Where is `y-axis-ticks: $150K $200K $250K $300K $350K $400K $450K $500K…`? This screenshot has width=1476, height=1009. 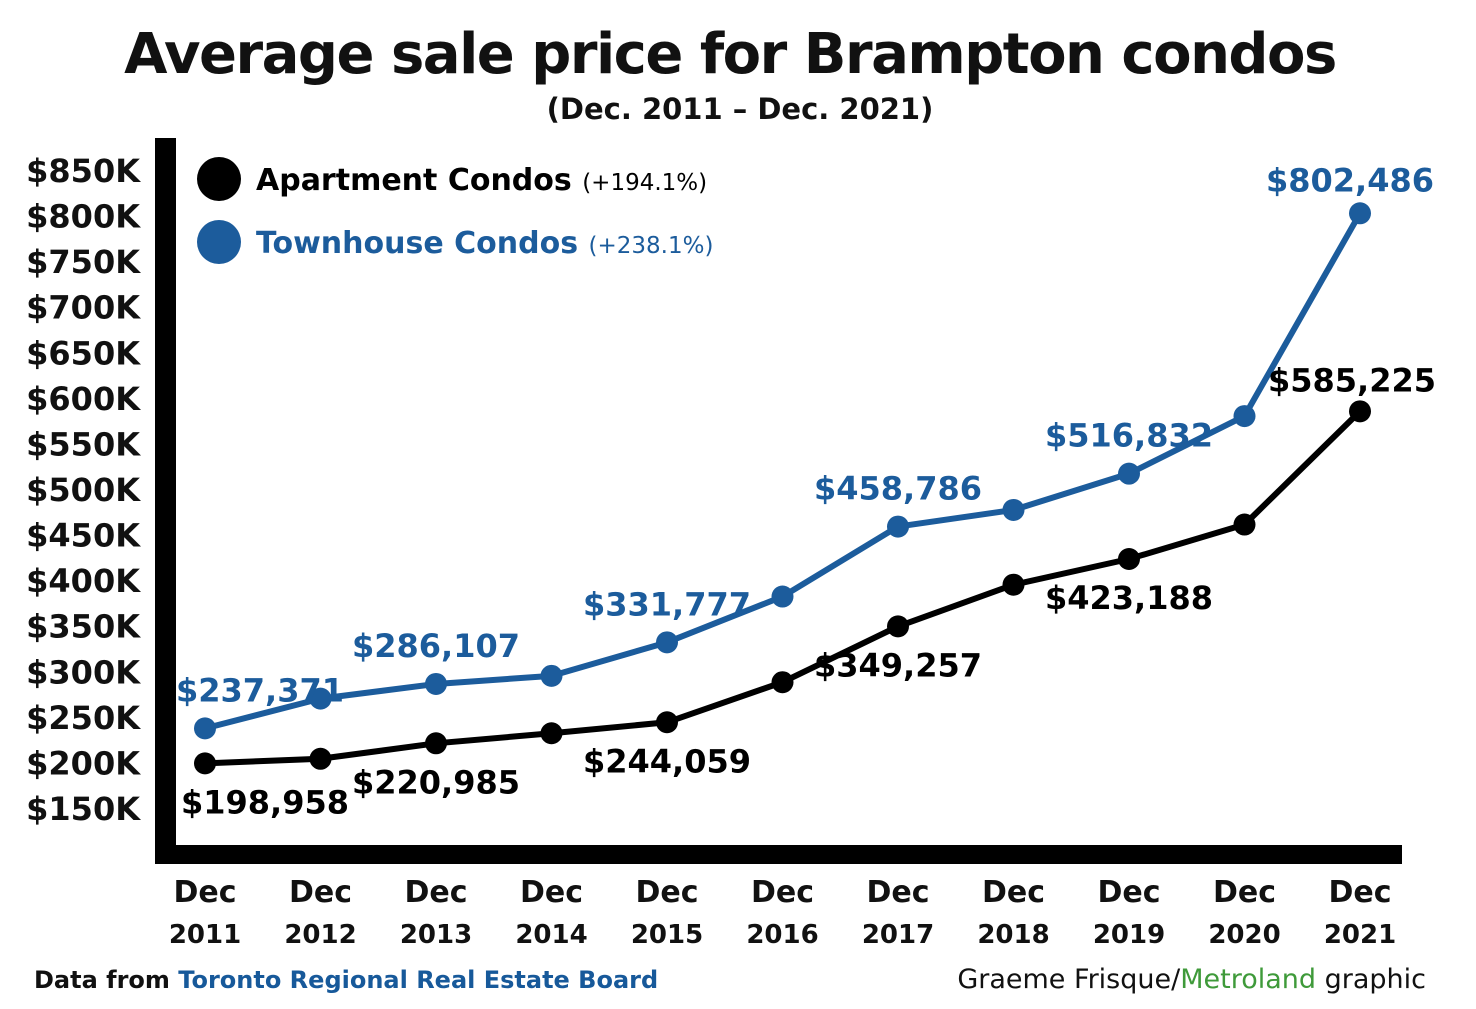
y-axis-ticks: $150K $200K $250K $300K $350K $400K $450K $500K… is located at coordinates (83, 490).